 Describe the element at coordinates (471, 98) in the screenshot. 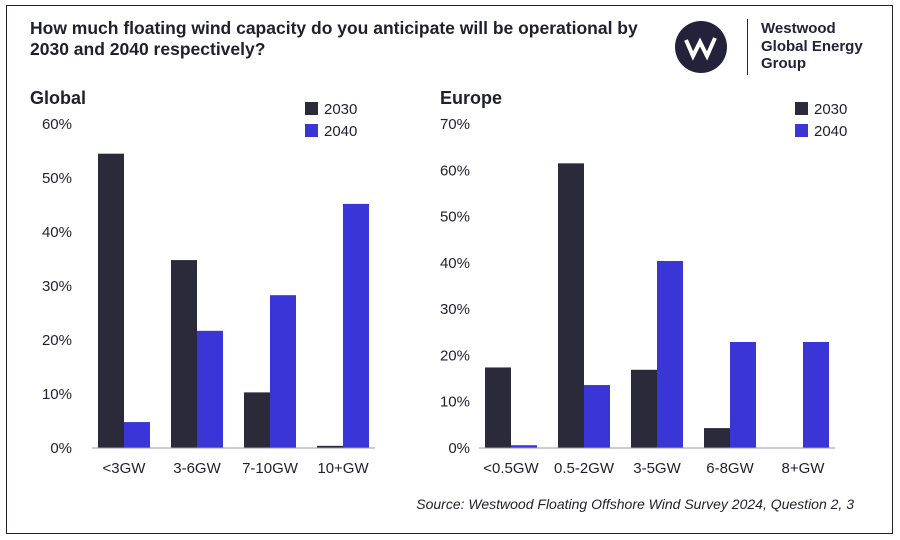

I see `chart-title: Europe` at that location.